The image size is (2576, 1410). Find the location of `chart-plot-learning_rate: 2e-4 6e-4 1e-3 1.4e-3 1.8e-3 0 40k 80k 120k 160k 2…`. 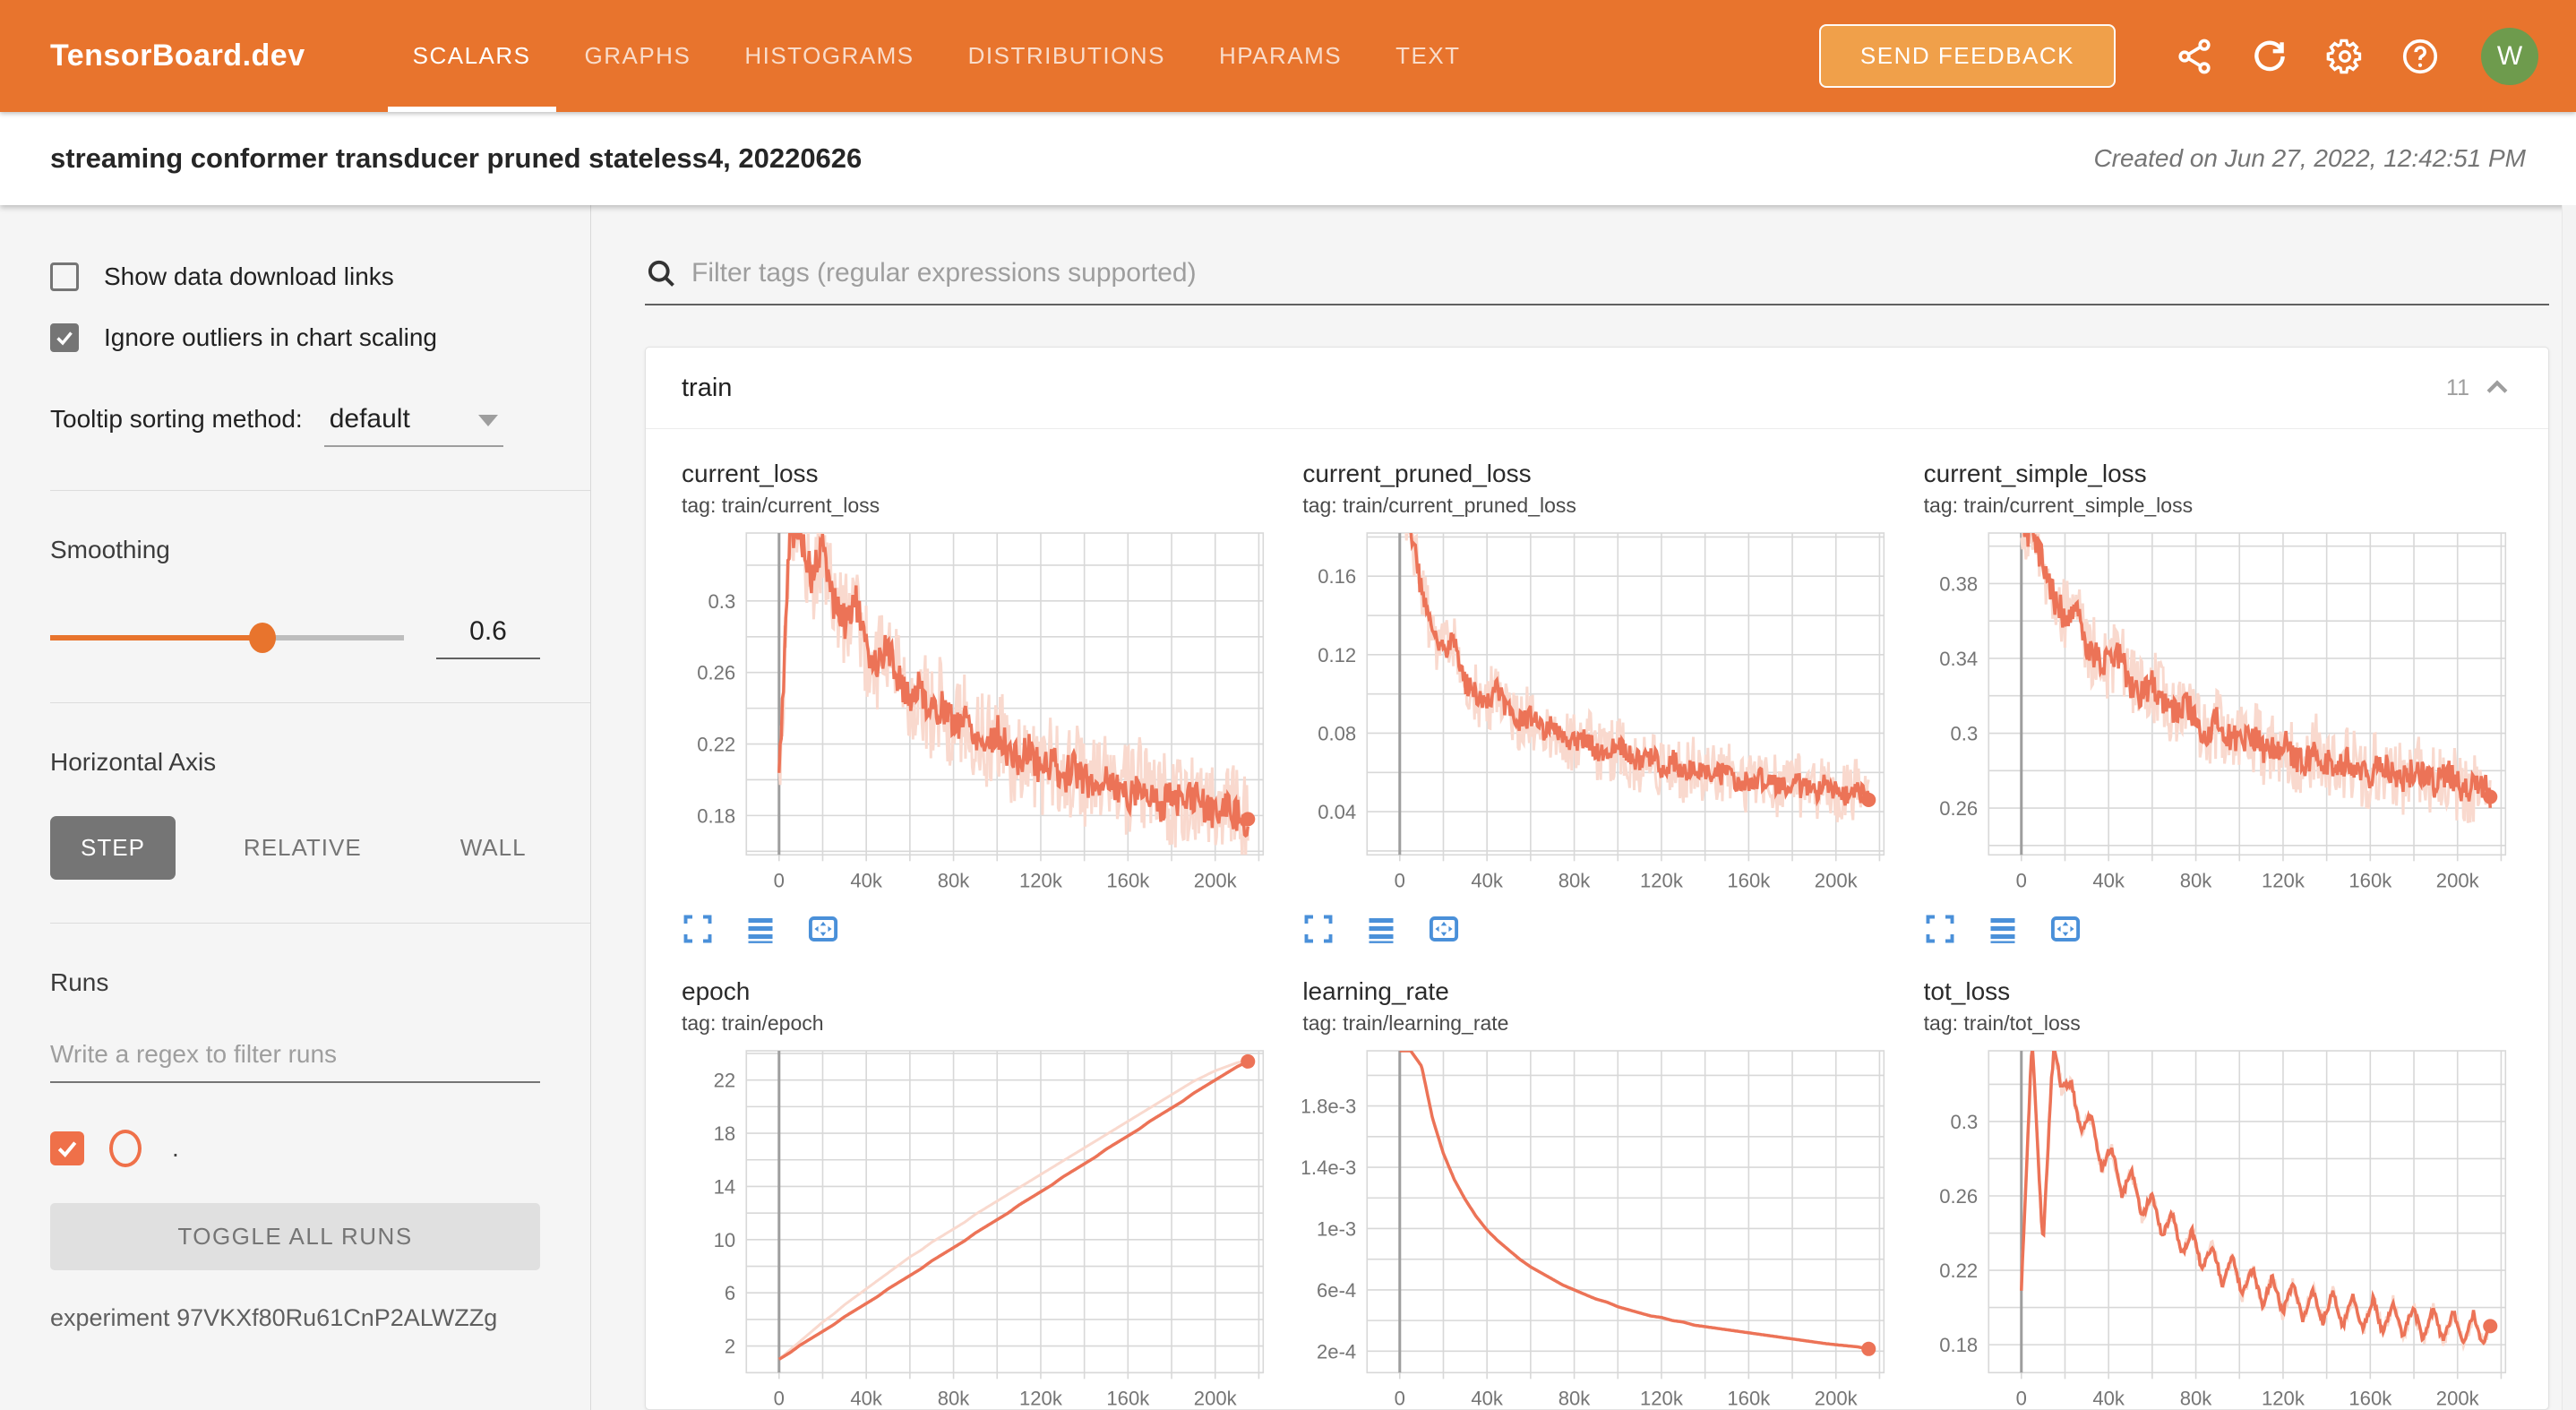

chart-plot-learning_rate: 2e-4 6e-4 1e-3 1.4e-3 1.8e-3 0 40k 80k 120k 160k 2… is located at coordinates (1596, 1228).